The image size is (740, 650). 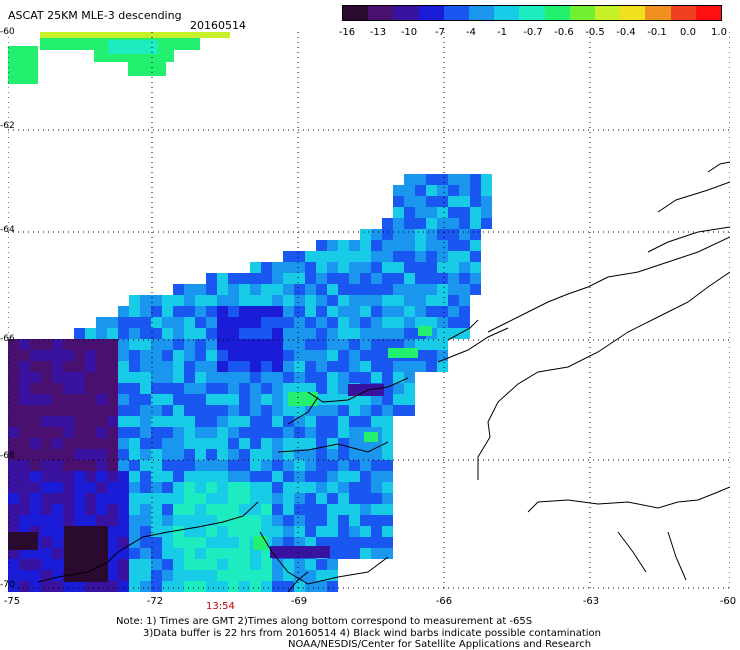 What do you see at coordinates (7, 126) in the screenshot?
I see `lat-label-62: -62` at bounding box center [7, 126].